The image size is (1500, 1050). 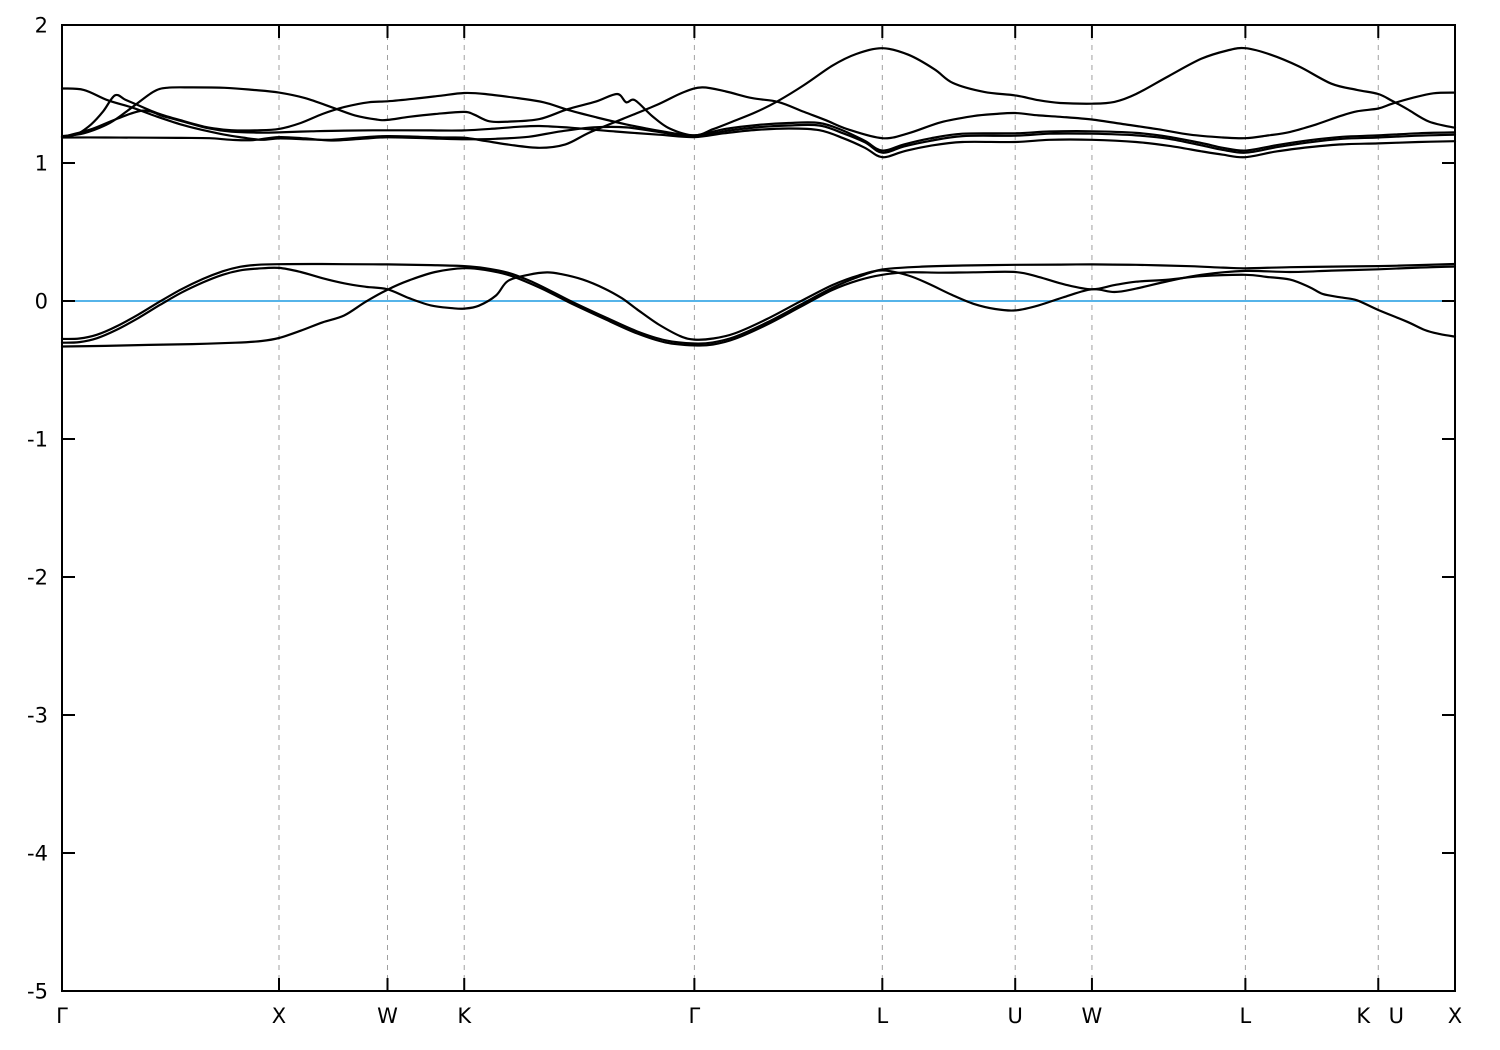 What do you see at coordinates (37, 854) in the screenshot?
I see `y-tick-label: -4` at bounding box center [37, 854].